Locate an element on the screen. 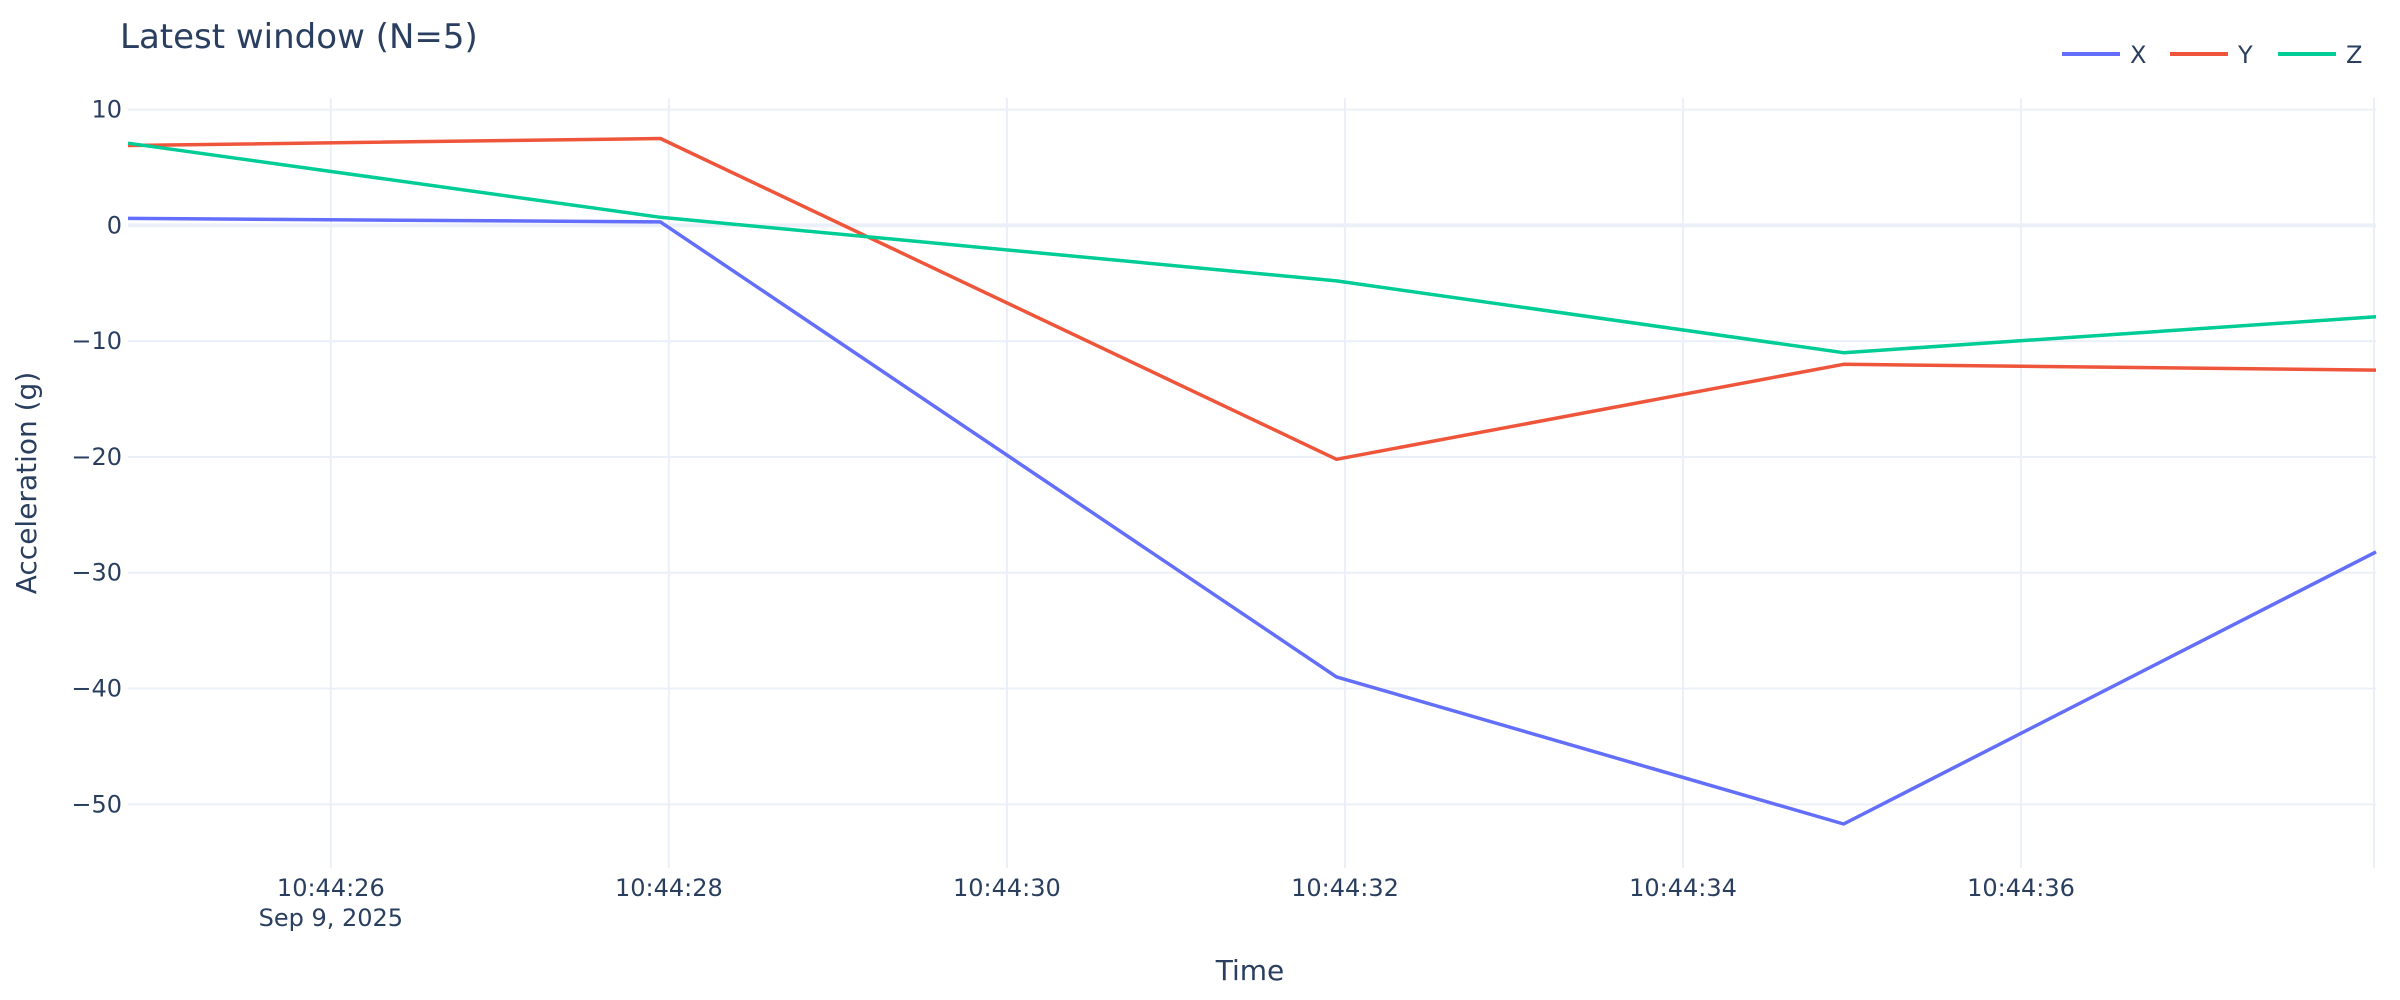 This screenshot has width=2400, height=1000. legend: X Y Z is located at coordinates (2212, 55).